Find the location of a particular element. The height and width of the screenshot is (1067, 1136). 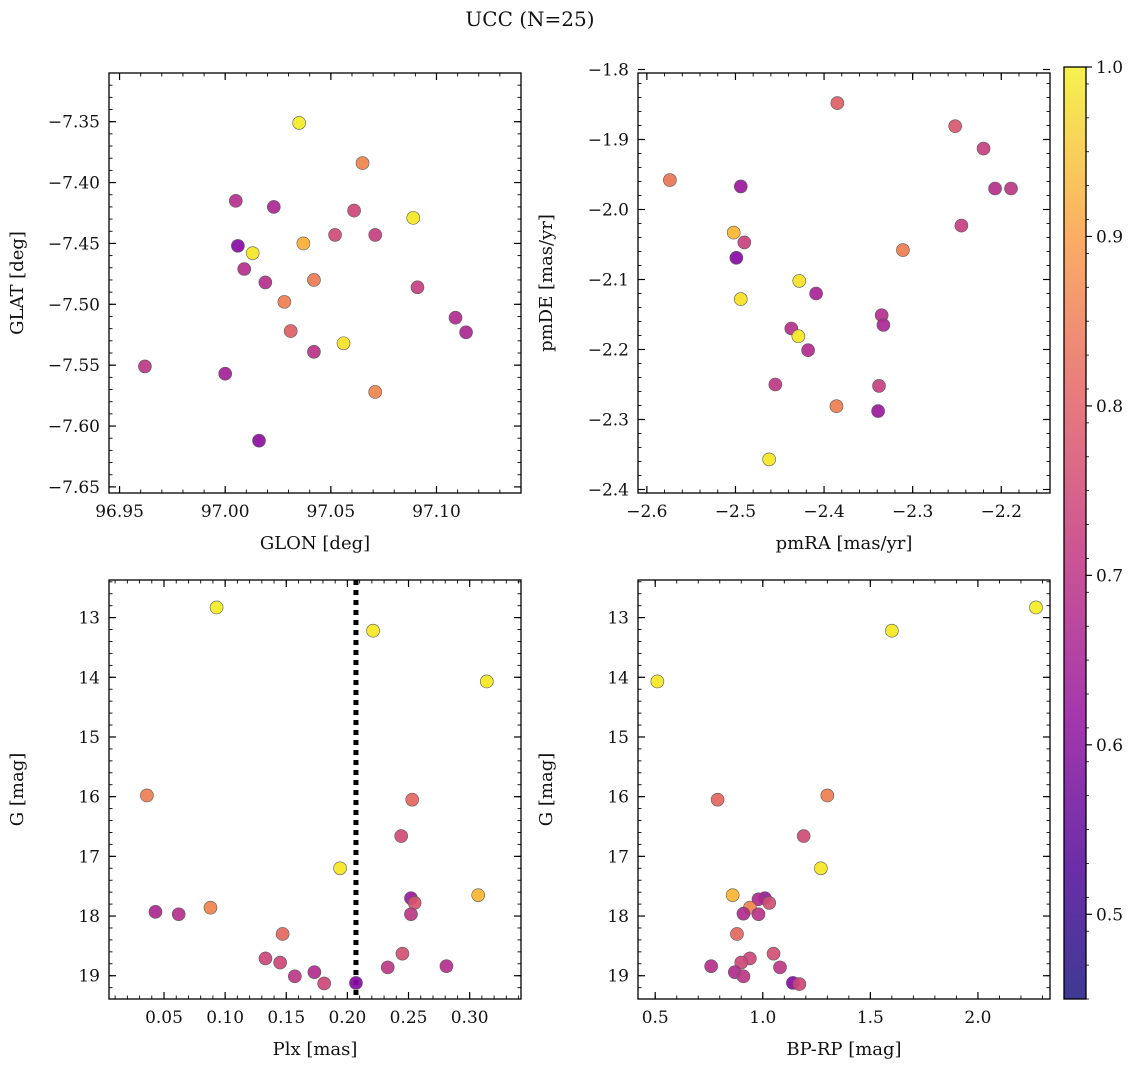

x-tick-label: 0.20 is located at coordinates (347, 1018).